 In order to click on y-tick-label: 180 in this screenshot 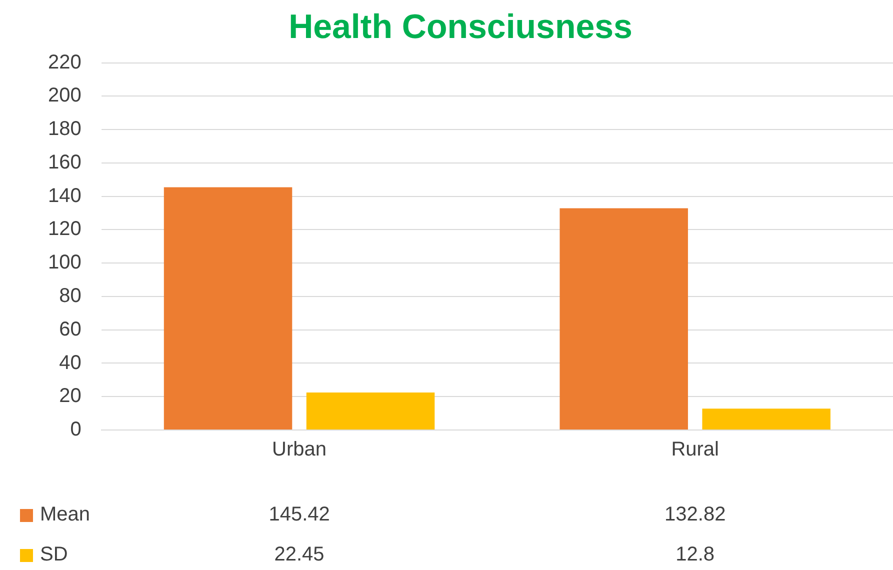, I will do `click(65, 129)`.